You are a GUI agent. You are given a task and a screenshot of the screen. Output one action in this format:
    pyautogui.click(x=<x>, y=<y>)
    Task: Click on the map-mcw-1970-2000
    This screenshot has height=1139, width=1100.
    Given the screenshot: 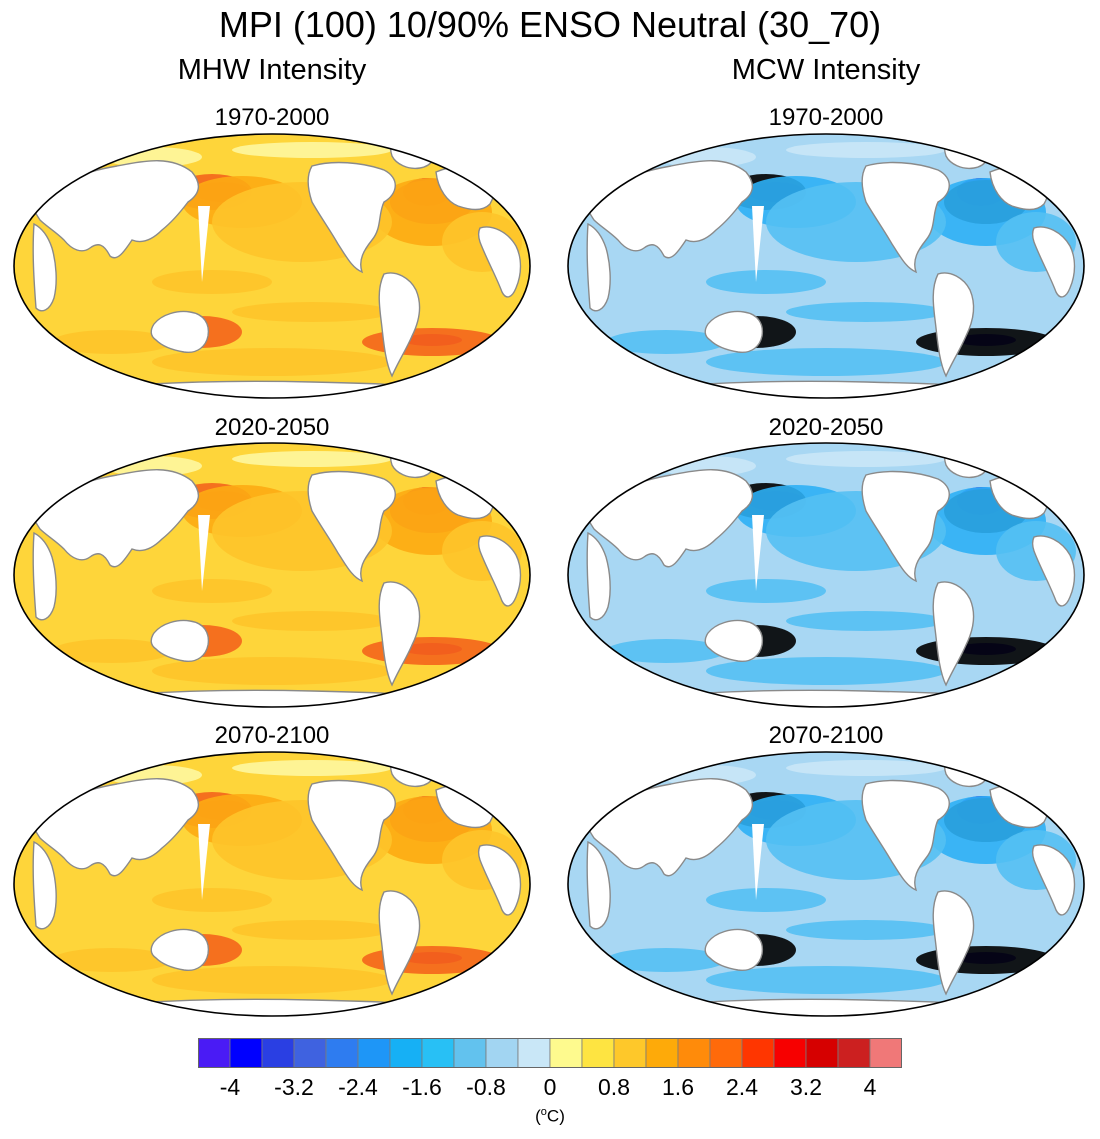 What is the action you would take?
    pyautogui.click(x=826, y=266)
    